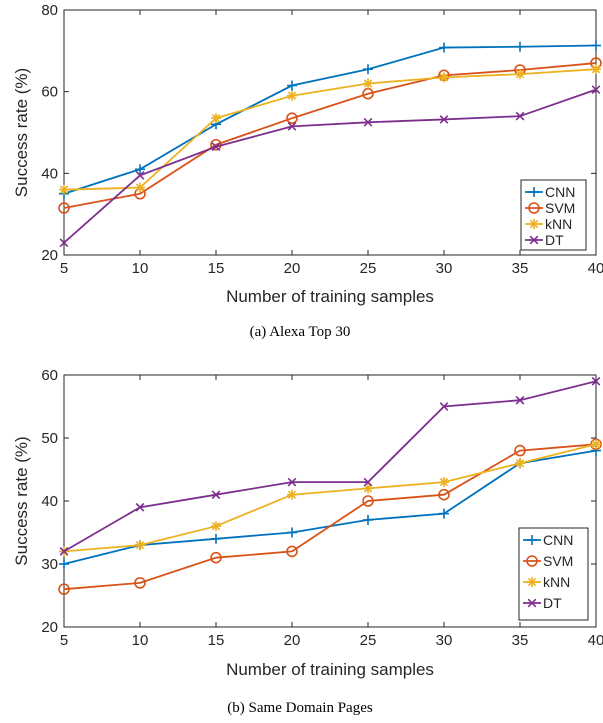 This screenshot has width=603, height=723. What do you see at coordinates (534, 224) in the screenshot?
I see `legend-marker-knn` at bounding box center [534, 224].